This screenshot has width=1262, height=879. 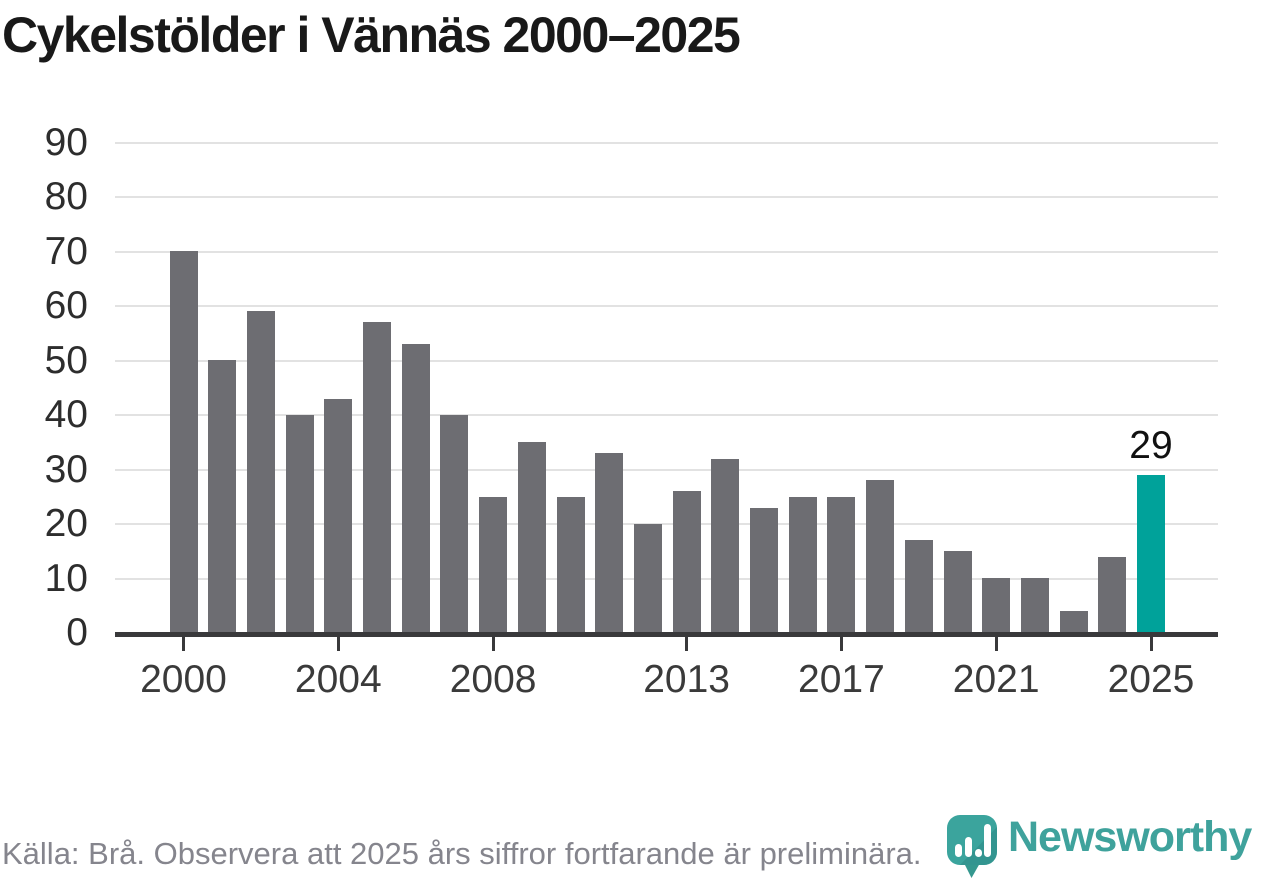 What do you see at coordinates (66, 523) in the screenshot?
I see `y-axis-label-20: 20` at bounding box center [66, 523].